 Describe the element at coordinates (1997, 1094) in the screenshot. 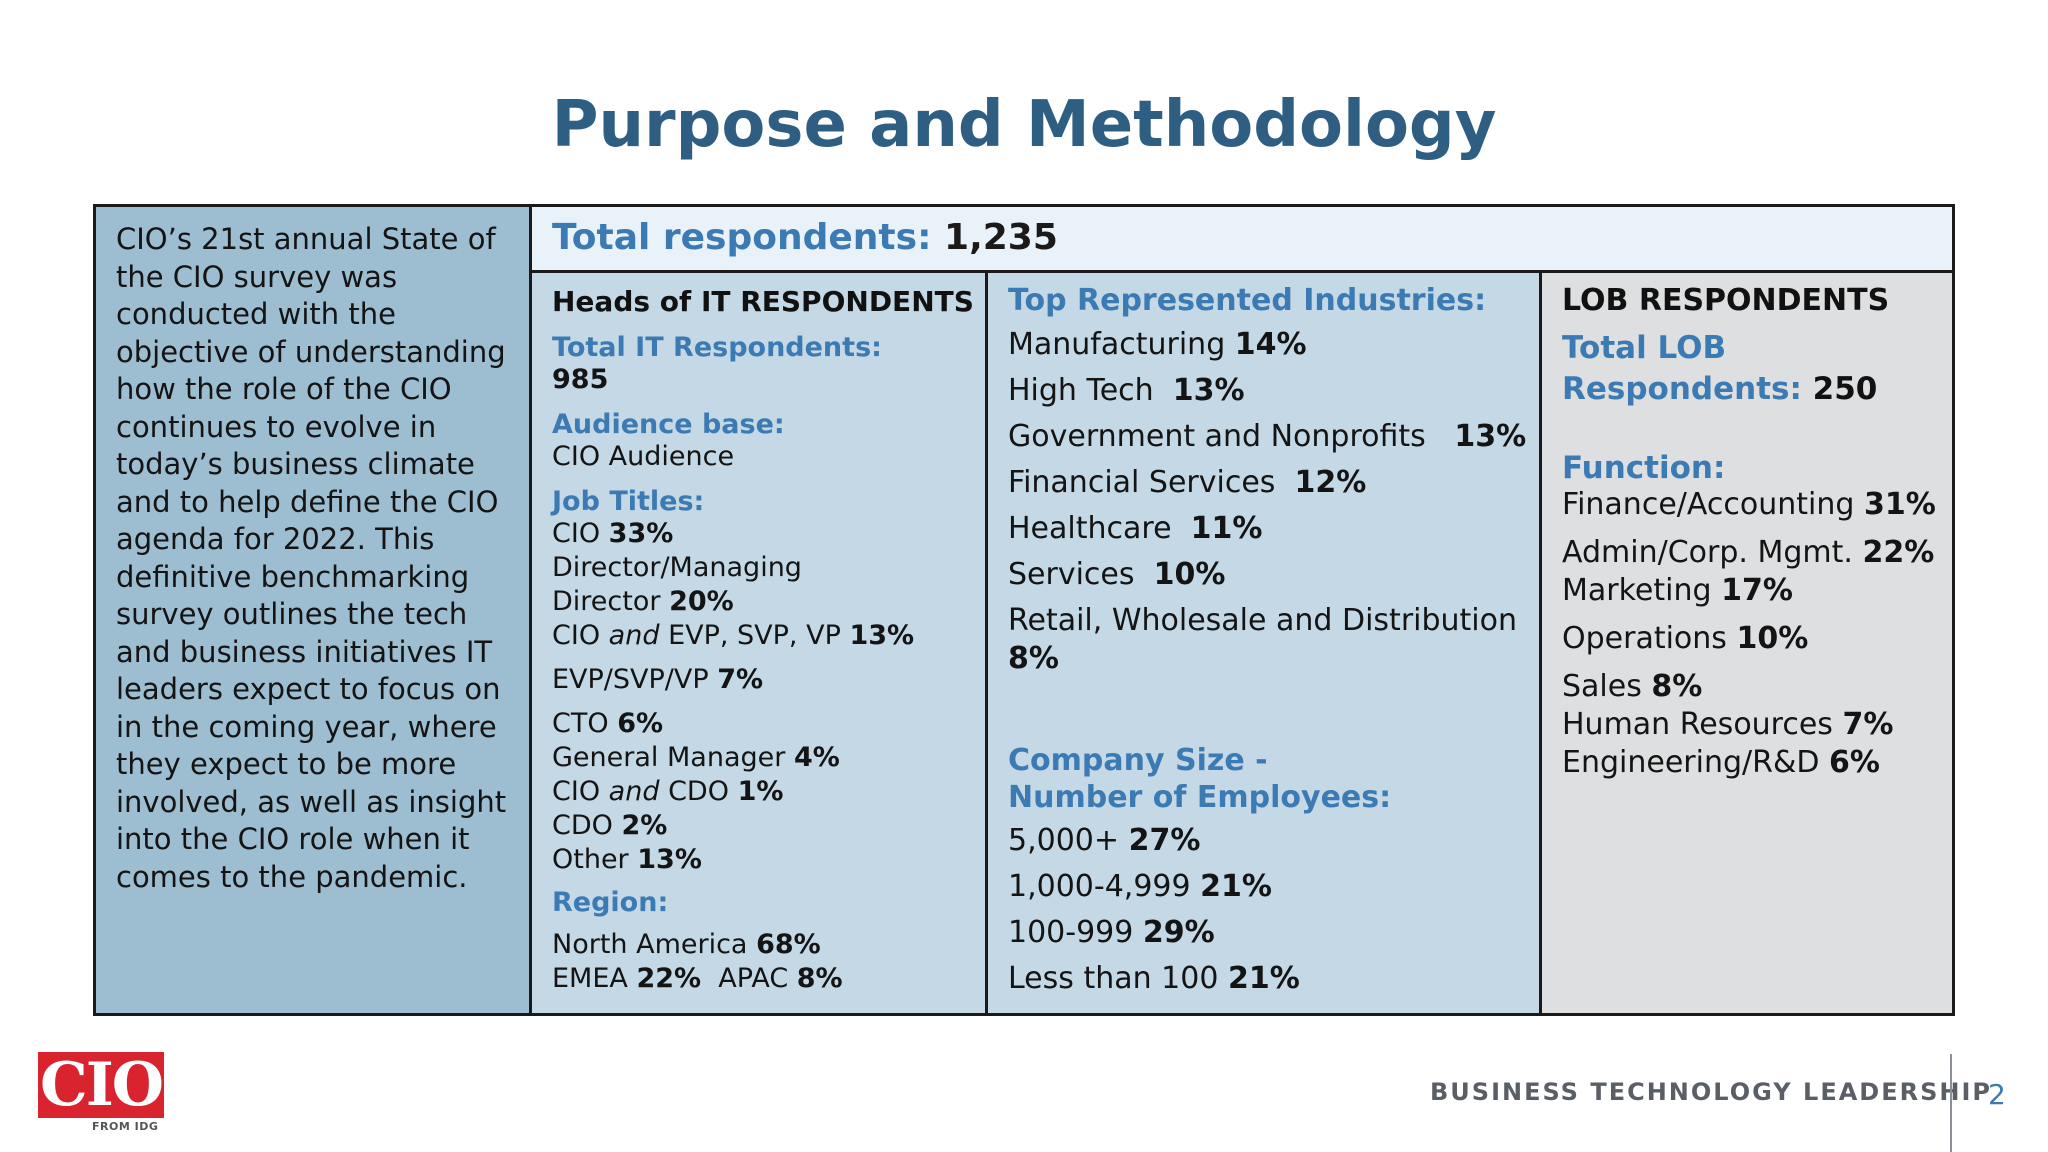

I see `page-number: 2` at that location.